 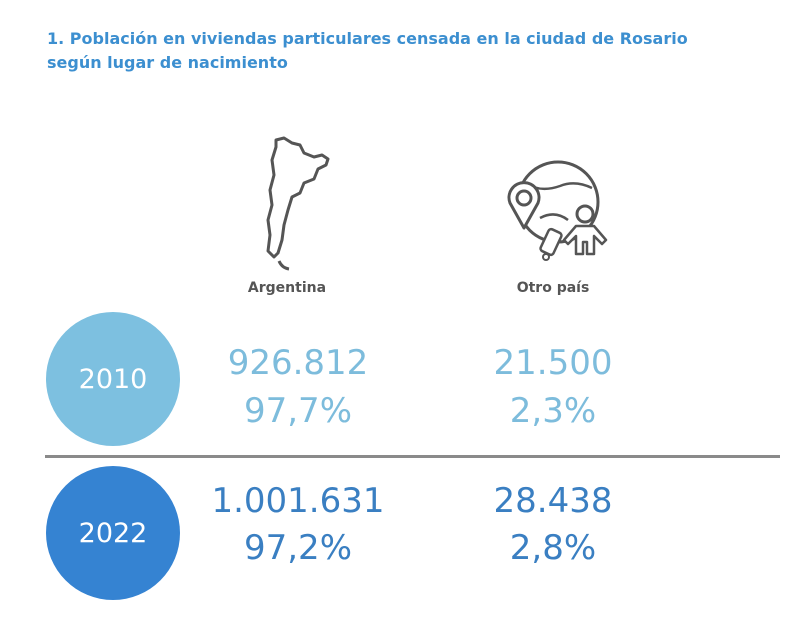 What do you see at coordinates (287, 288) in the screenshot?
I see `column-label-argentina: Argentina` at bounding box center [287, 288].